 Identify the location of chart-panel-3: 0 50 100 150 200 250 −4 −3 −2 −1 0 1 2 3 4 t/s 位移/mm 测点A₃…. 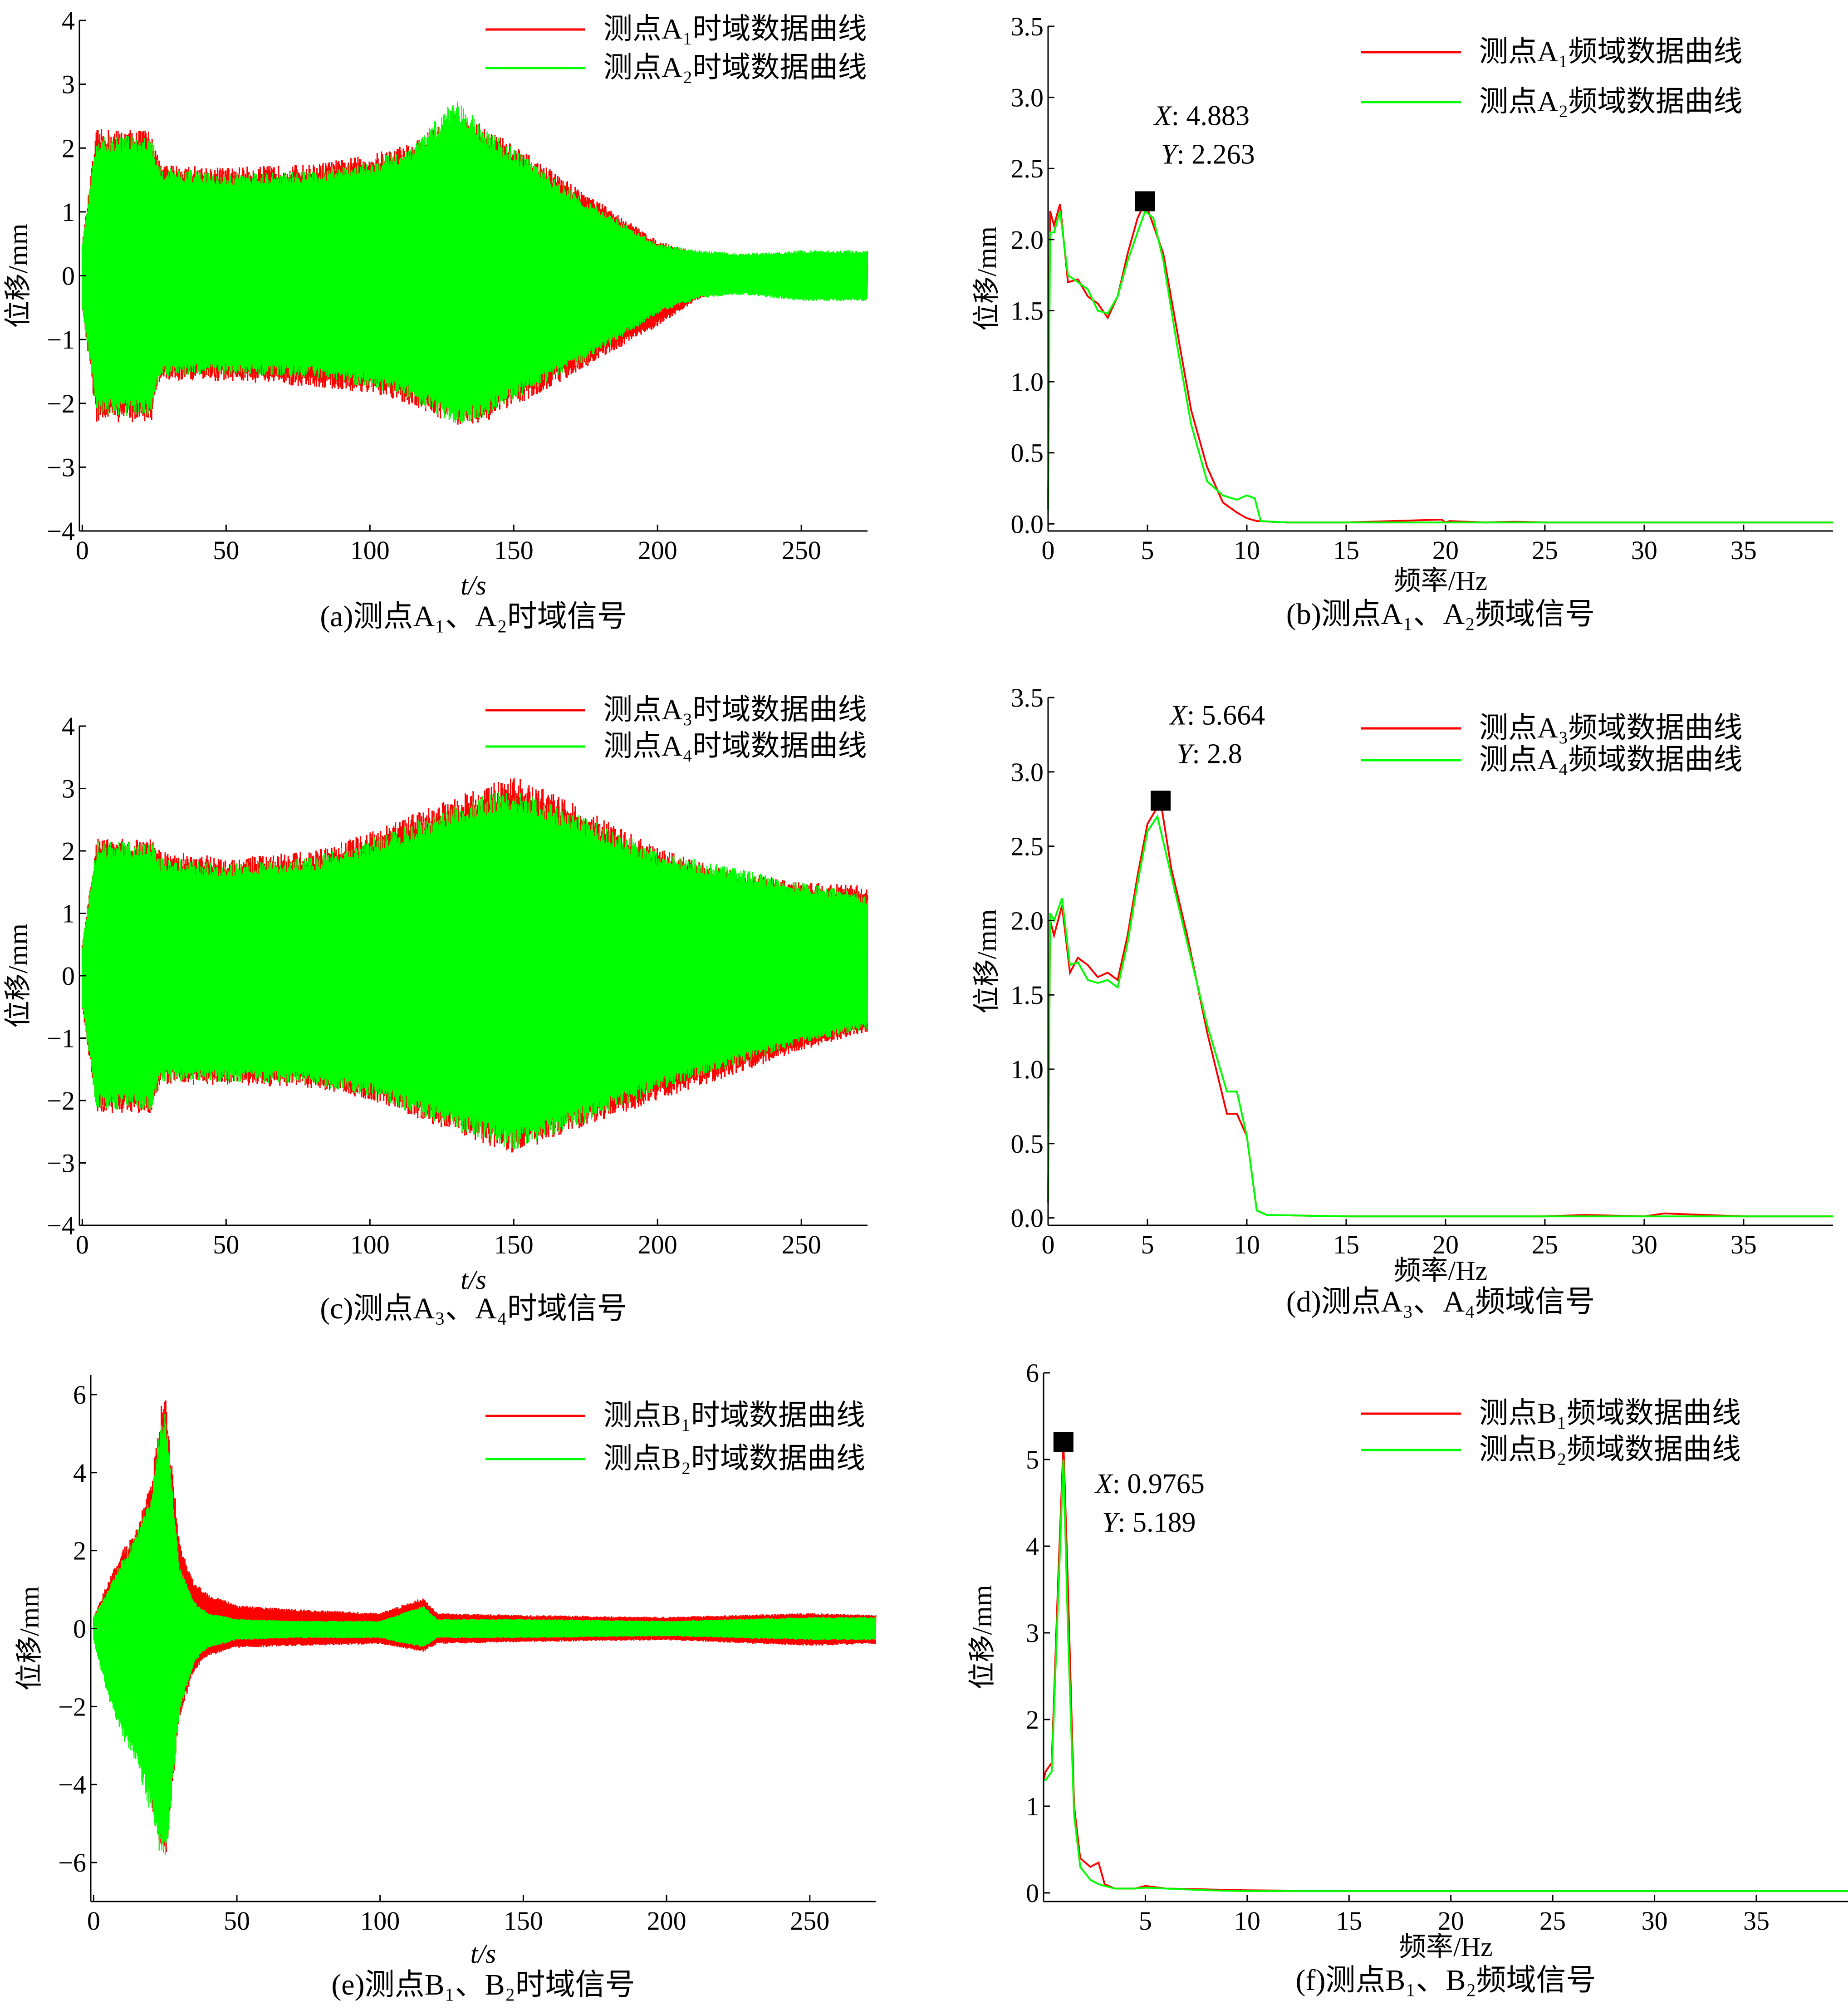
(435, 1009).